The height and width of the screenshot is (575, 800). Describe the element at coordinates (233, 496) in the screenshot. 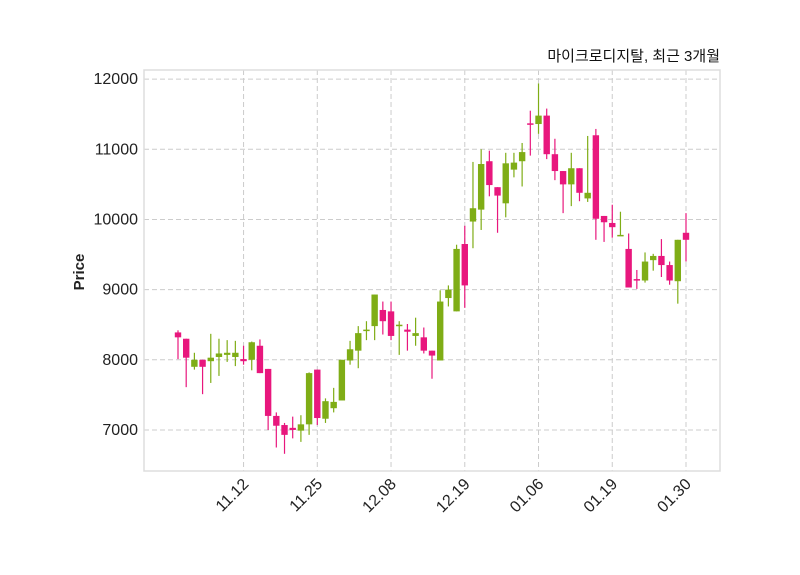

I see `x-tick-label: 11.12` at that location.